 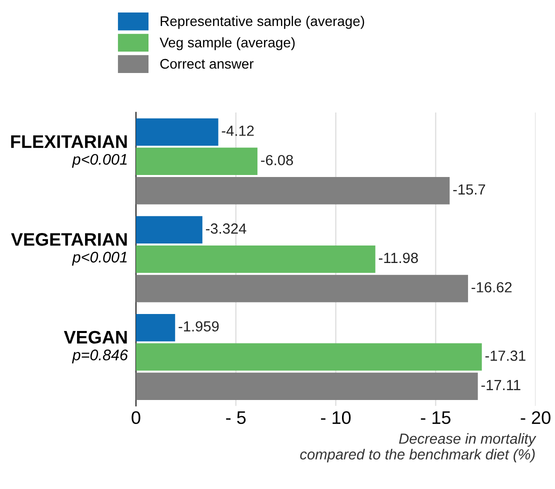 I want to click on y-tick-label: FLEXITARIAN, so click(x=69, y=141).